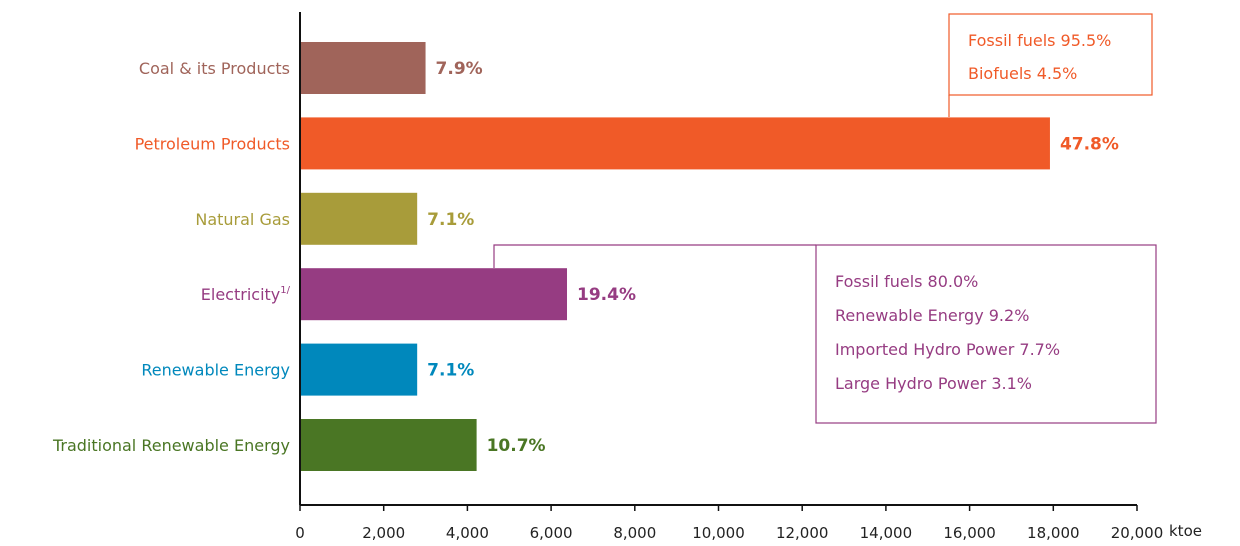 The width and height of the screenshot is (1240, 546). Describe the element at coordinates (932, 315) in the screenshot. I see `annotation-line-electricity: Renewable Energy 9.2%` at that location.